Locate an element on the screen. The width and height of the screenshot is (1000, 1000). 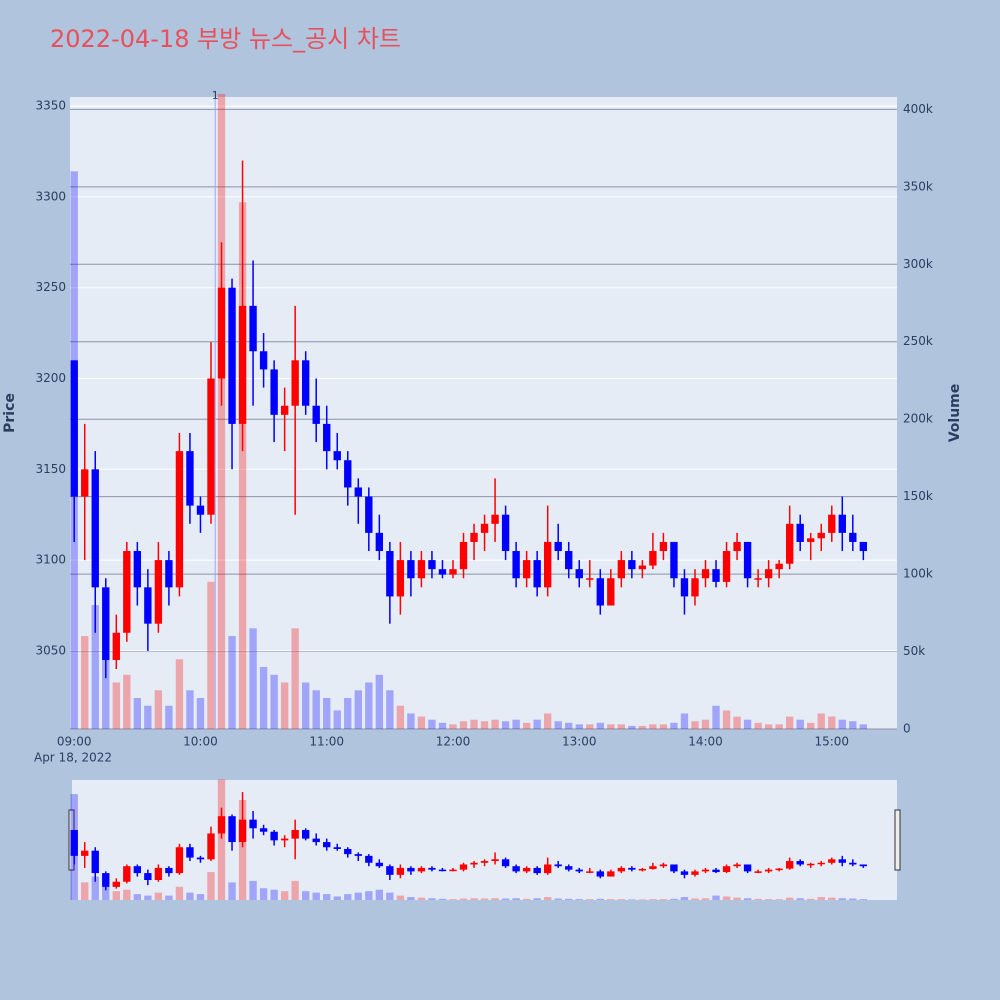
y-tick-label: 3150 is located at coordinates (50, 469).